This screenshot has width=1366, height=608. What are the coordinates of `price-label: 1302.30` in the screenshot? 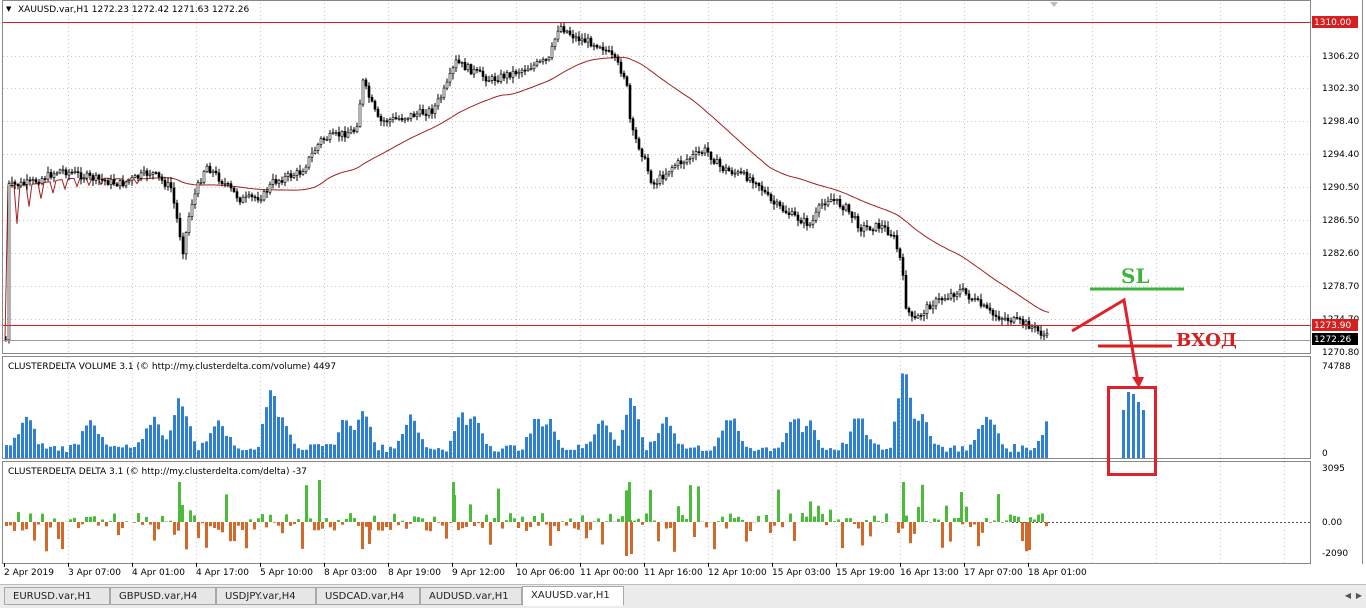 It's located at (1340, 89).